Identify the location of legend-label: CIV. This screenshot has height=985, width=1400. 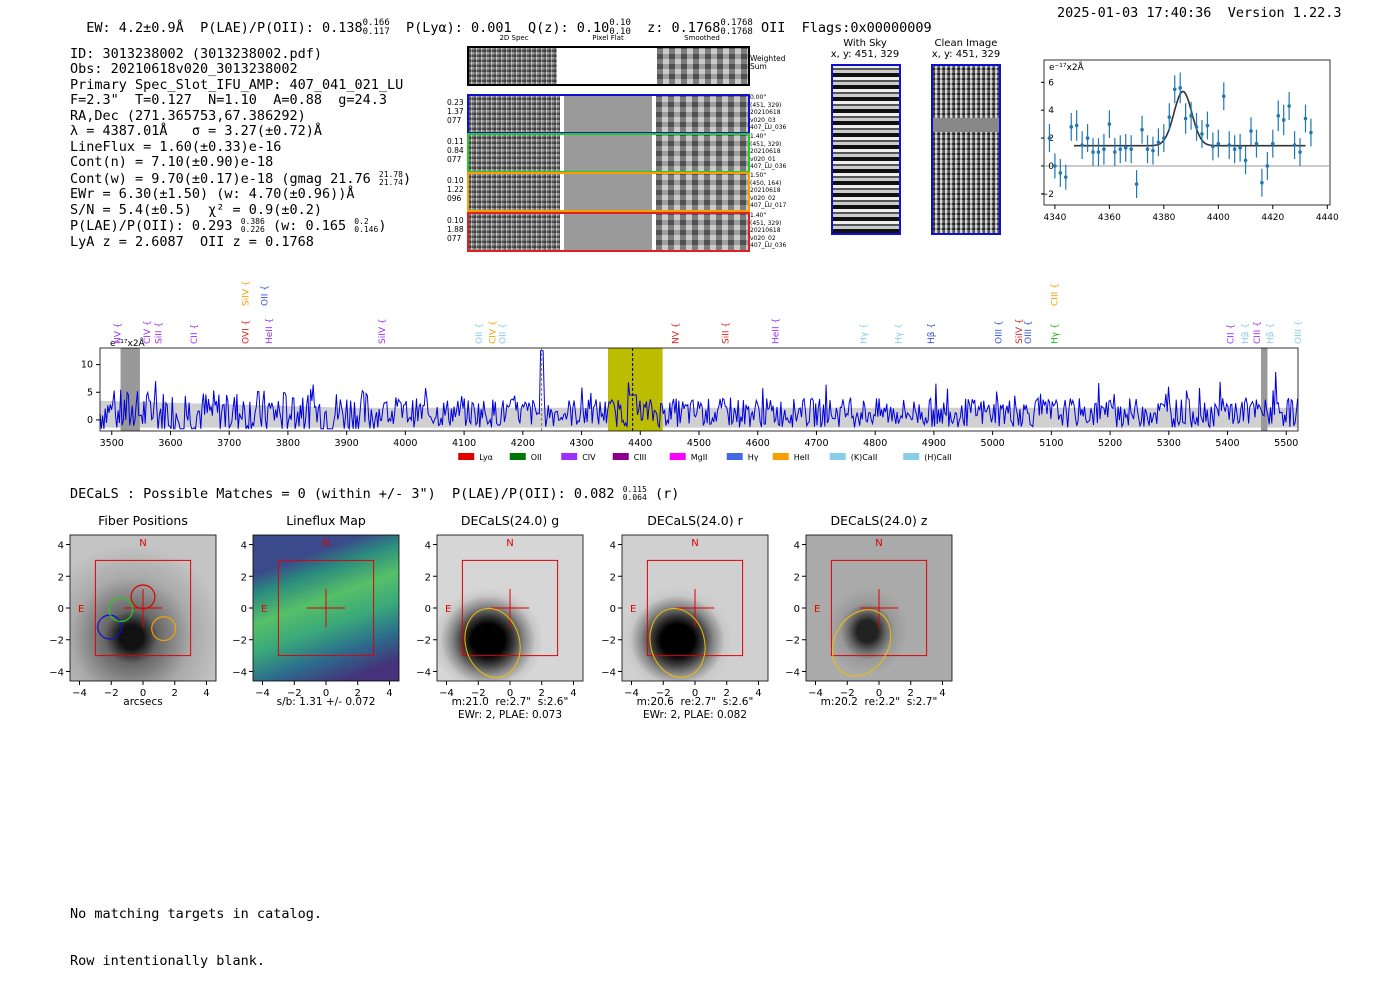
(589, 457).